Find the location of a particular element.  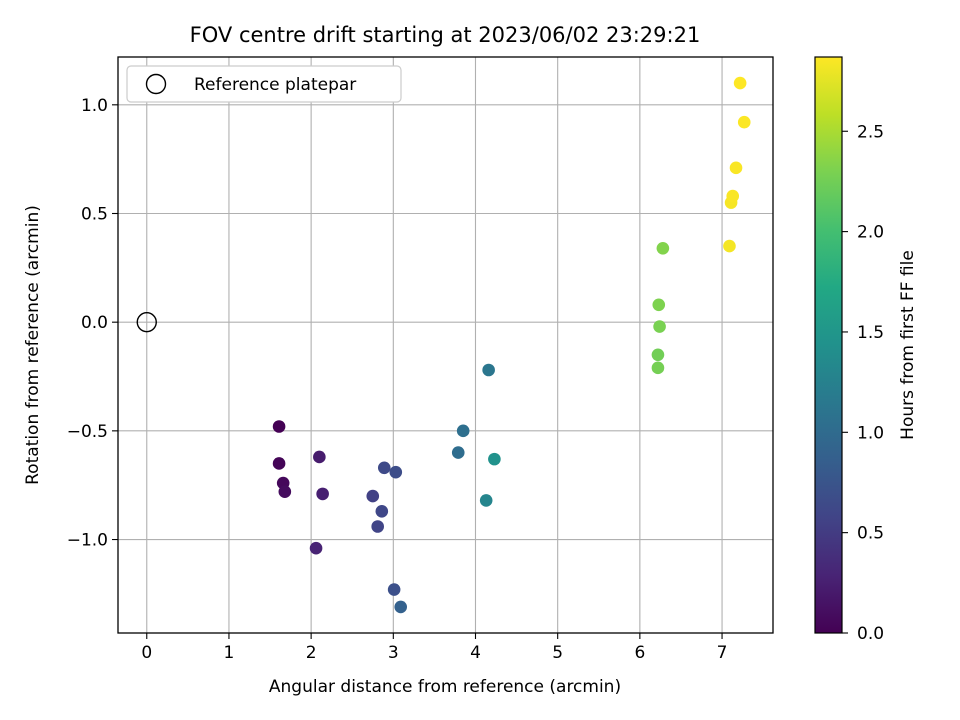

colorbar-gradient is located at coordinates (828, 345).